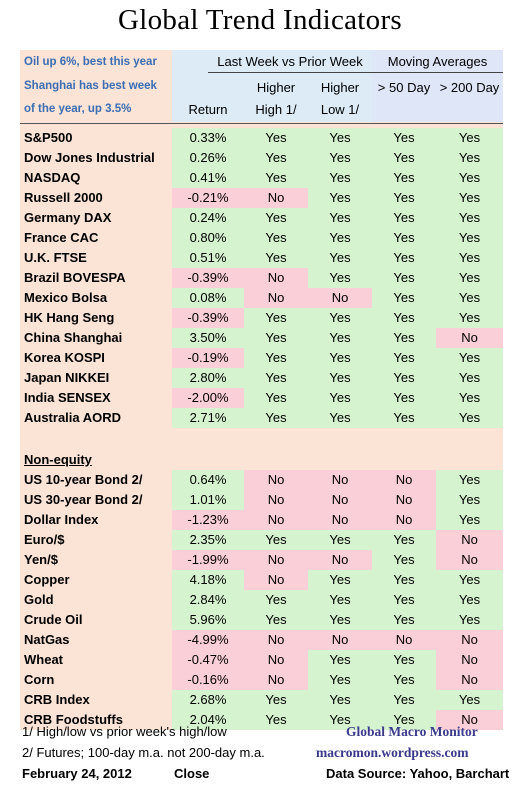 This screenshot has width=520, height=802. Describe the element at coordinates (96, 500) in the screenshot. I see `row-name: US 30-year Bond 2/` at that location.